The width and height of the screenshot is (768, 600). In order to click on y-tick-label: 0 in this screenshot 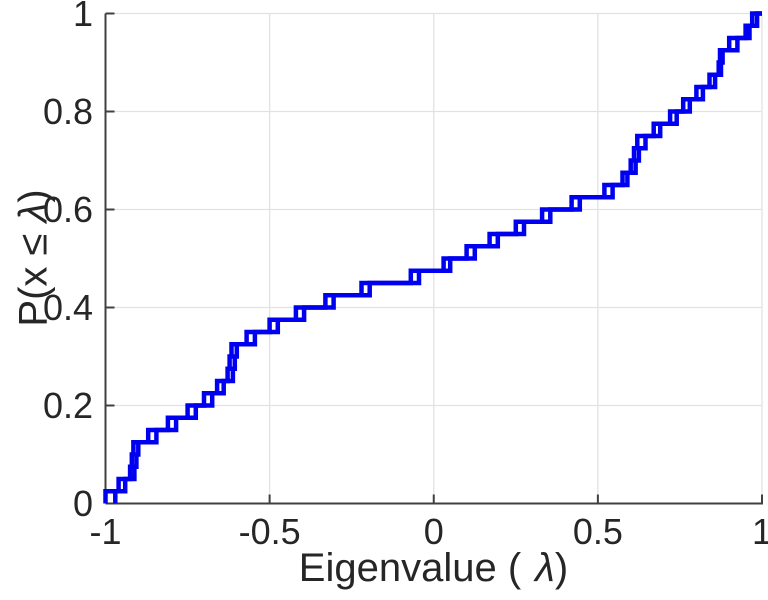, I will do `click(82, 503)`.